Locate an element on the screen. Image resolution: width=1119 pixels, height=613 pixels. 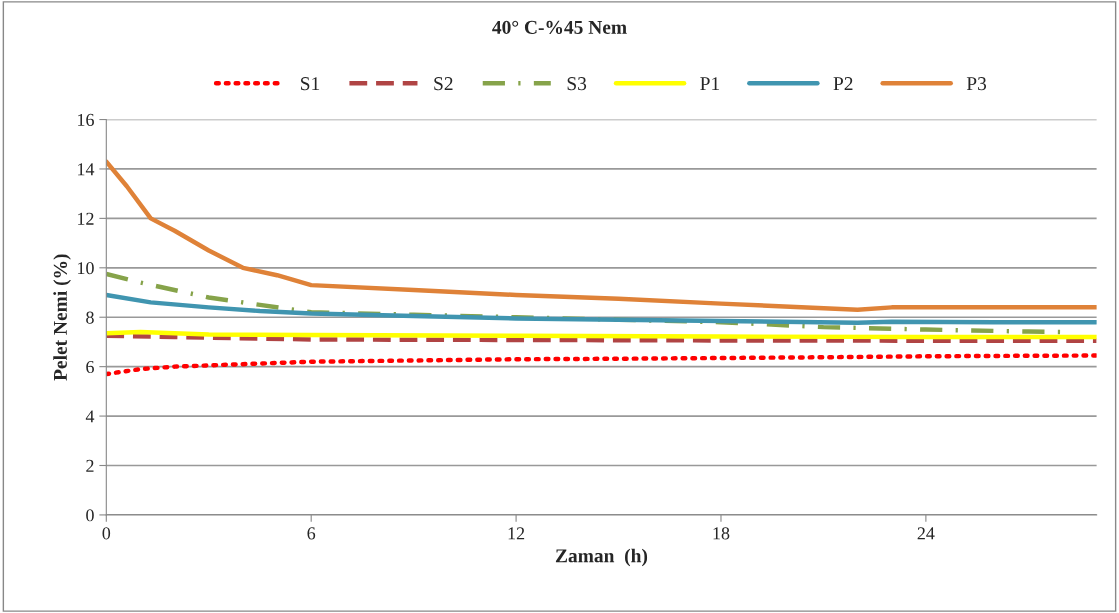
legend-label: S3 is located at coordinates (577, 84).